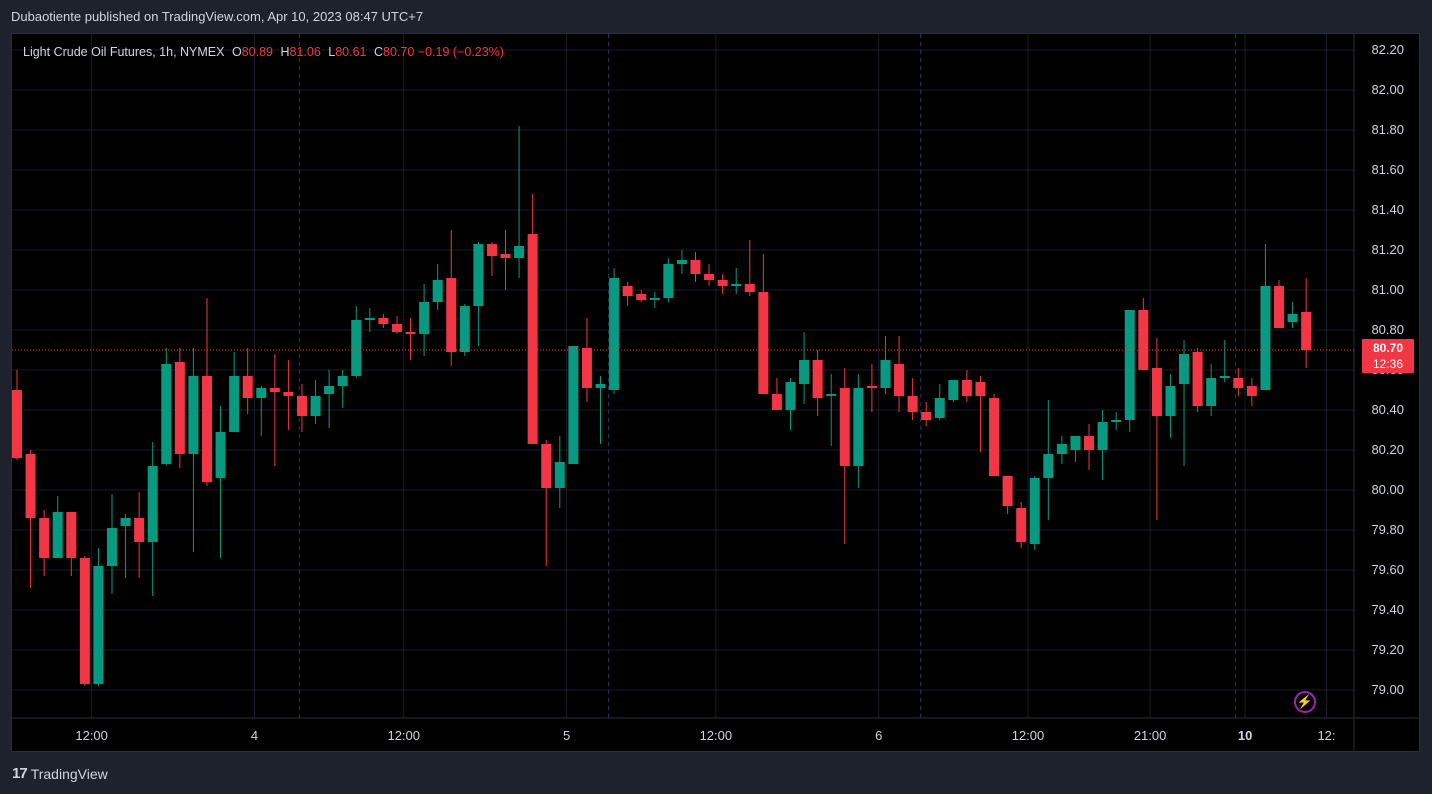 The height and width of the screenshot is (794, 1432). Describe the element at coordinates (1387, 689) in the screenshot. I see `y-tick-label: 79.00` at that location.